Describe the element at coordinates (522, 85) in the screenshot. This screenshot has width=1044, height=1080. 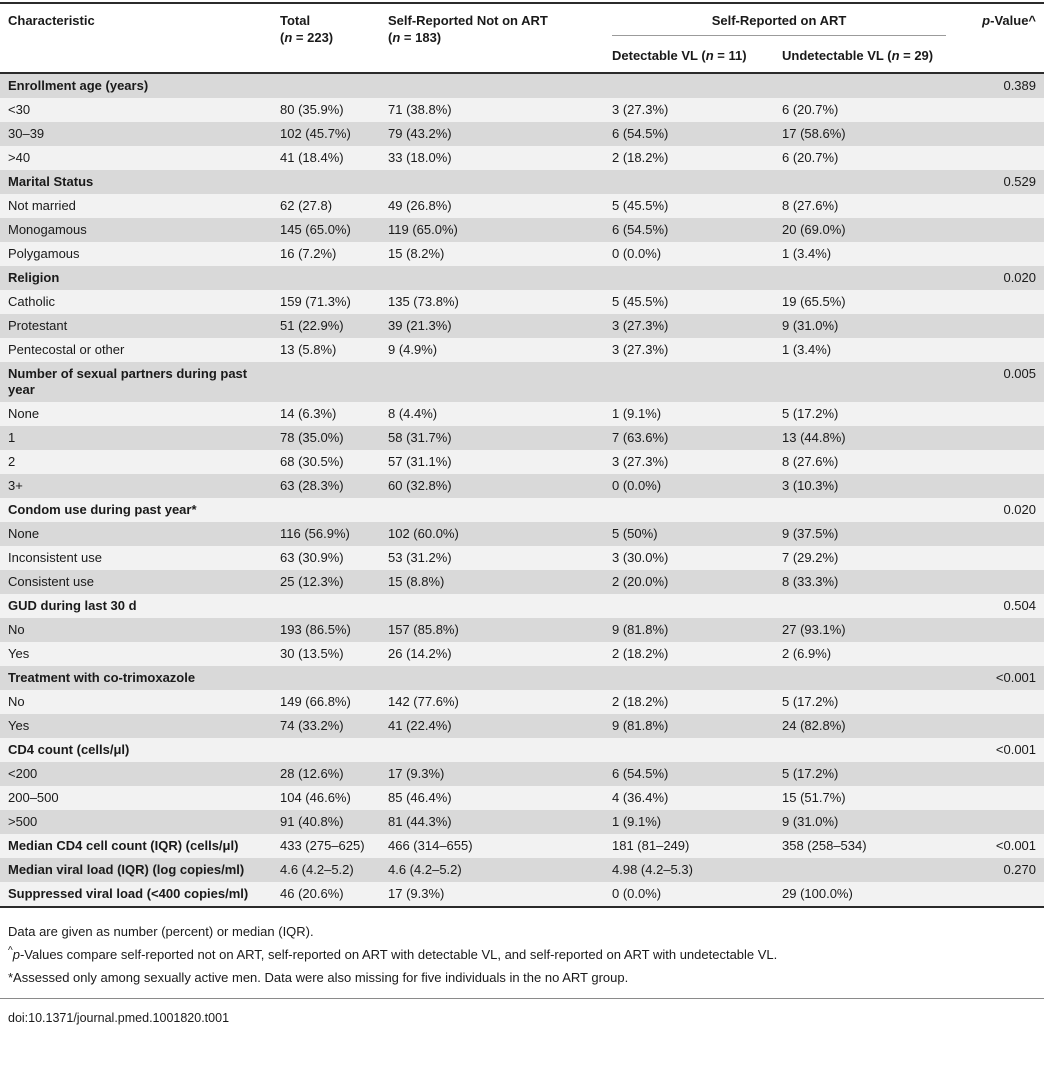
I see `table-row: Enrollment age (years) 0.389` at that location.